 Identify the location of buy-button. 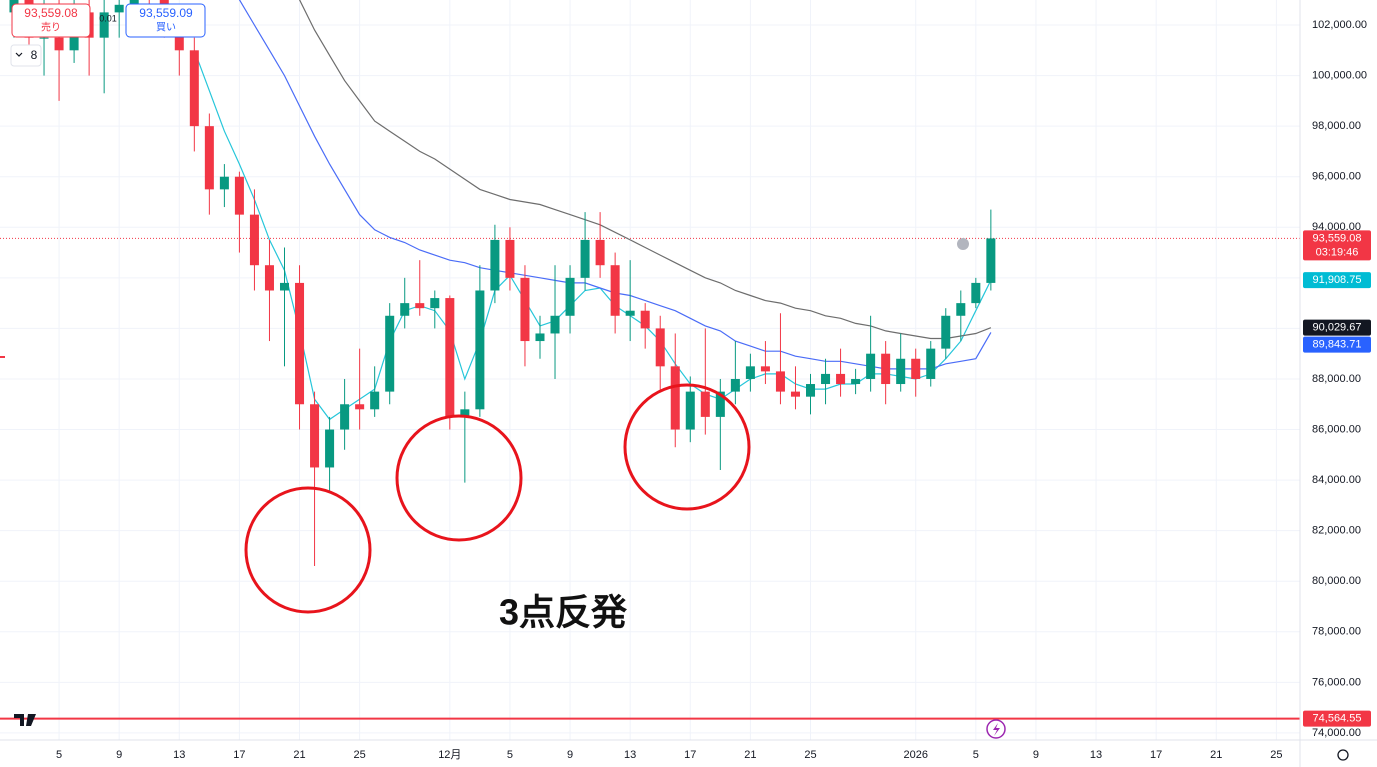
(165, 20).